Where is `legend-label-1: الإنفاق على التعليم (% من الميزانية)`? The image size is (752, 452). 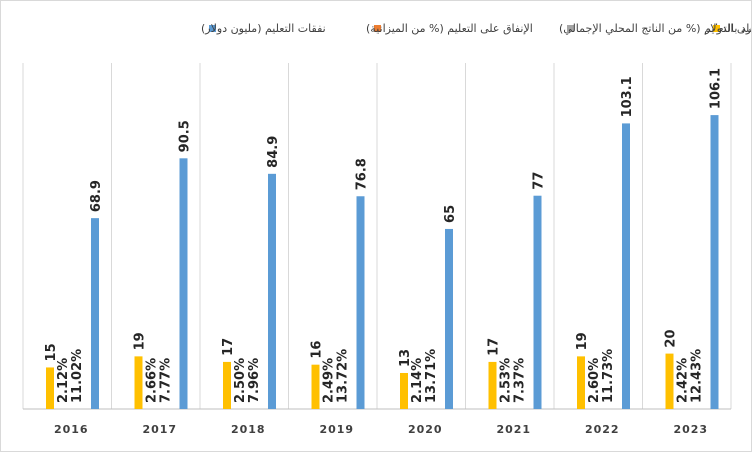 legend-label-1: الإنفاق على التعليم (% من الميزانية) is located at coordinates (449, 28).